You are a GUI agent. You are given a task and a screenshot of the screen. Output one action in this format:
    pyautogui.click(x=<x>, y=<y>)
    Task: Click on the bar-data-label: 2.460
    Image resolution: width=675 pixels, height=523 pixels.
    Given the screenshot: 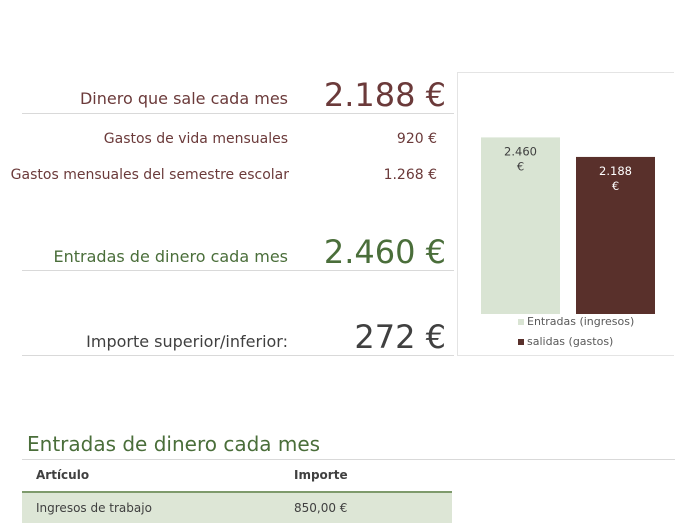 What is the action you would take?
    pyautogui.click(x=520, y=151)
    